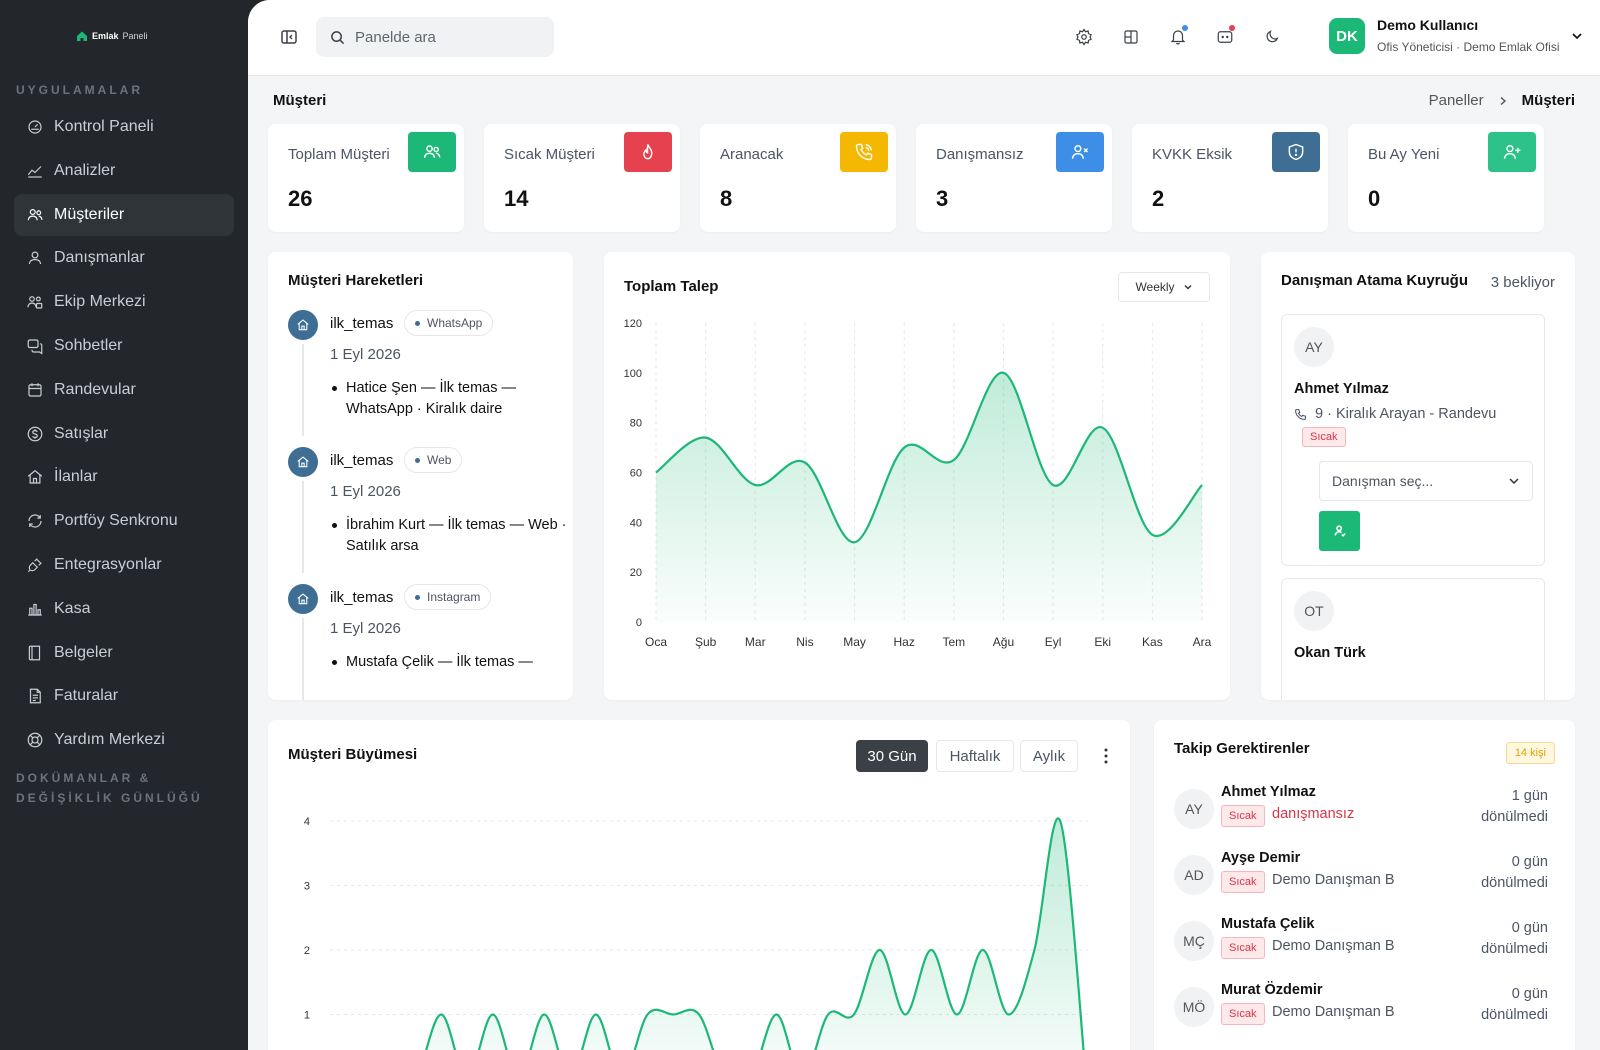 The width and height of the screenshot is (1600, 1050). I want to click on search-box, so click(435, 37).